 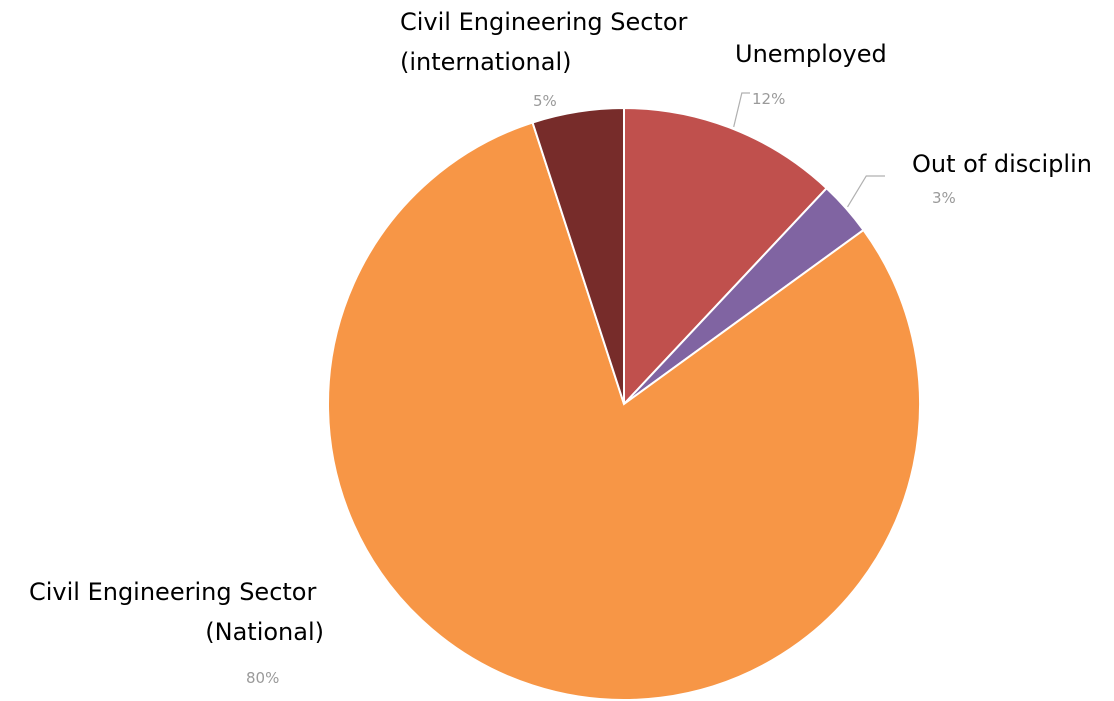 What do you see at coordinates (866, 191) in the screenshot?
I see `leader-line-out-of-disciplin` at bounding box center [866, 191].